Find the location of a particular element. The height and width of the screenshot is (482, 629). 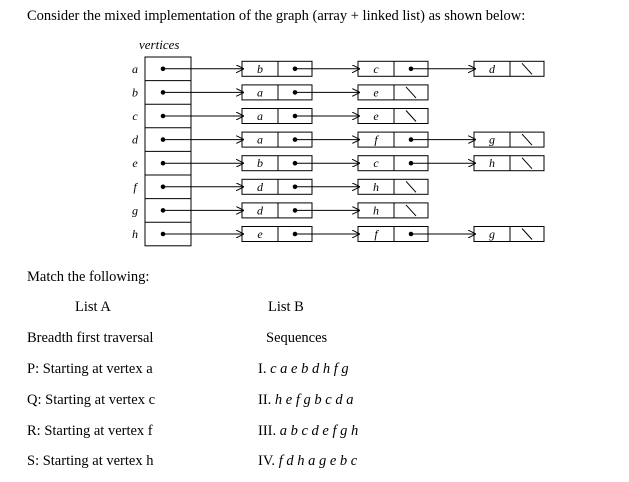

vertices-label: vertices is located at coordinates (159, 44).